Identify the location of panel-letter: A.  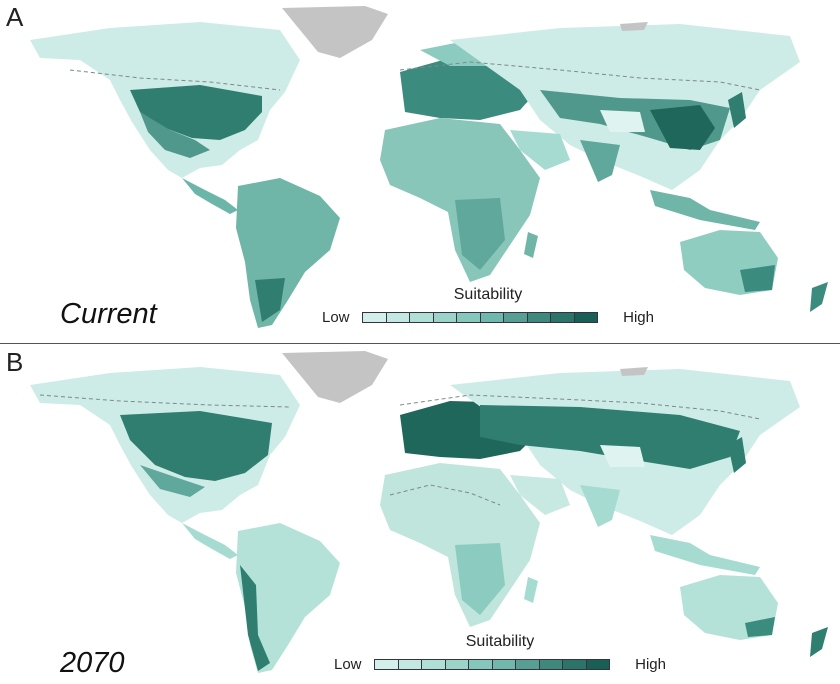
(15, 17).